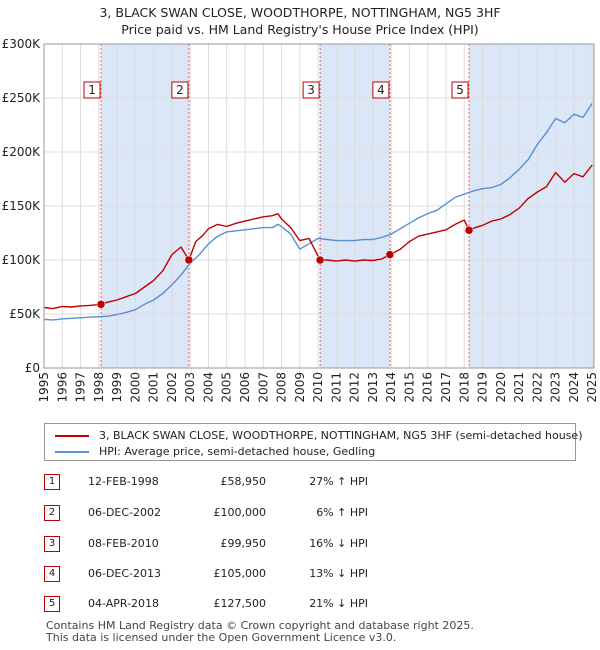  I want to click on x-tick-label: 1997, so click(81, 387).